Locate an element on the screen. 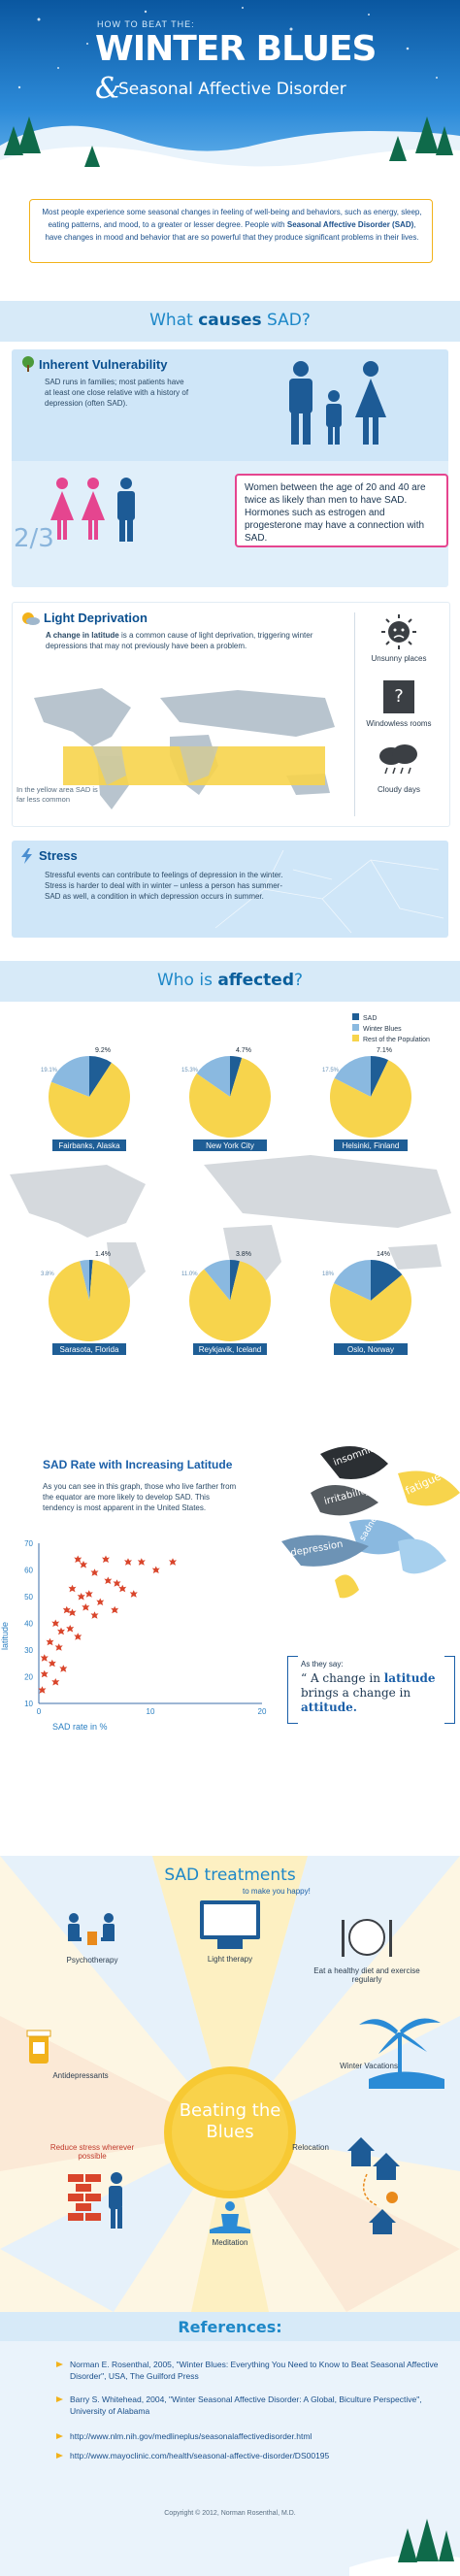  copyright: Copyright © 2012, Norman Rosenthal, M.D. is located at coordinates (230, 2513).